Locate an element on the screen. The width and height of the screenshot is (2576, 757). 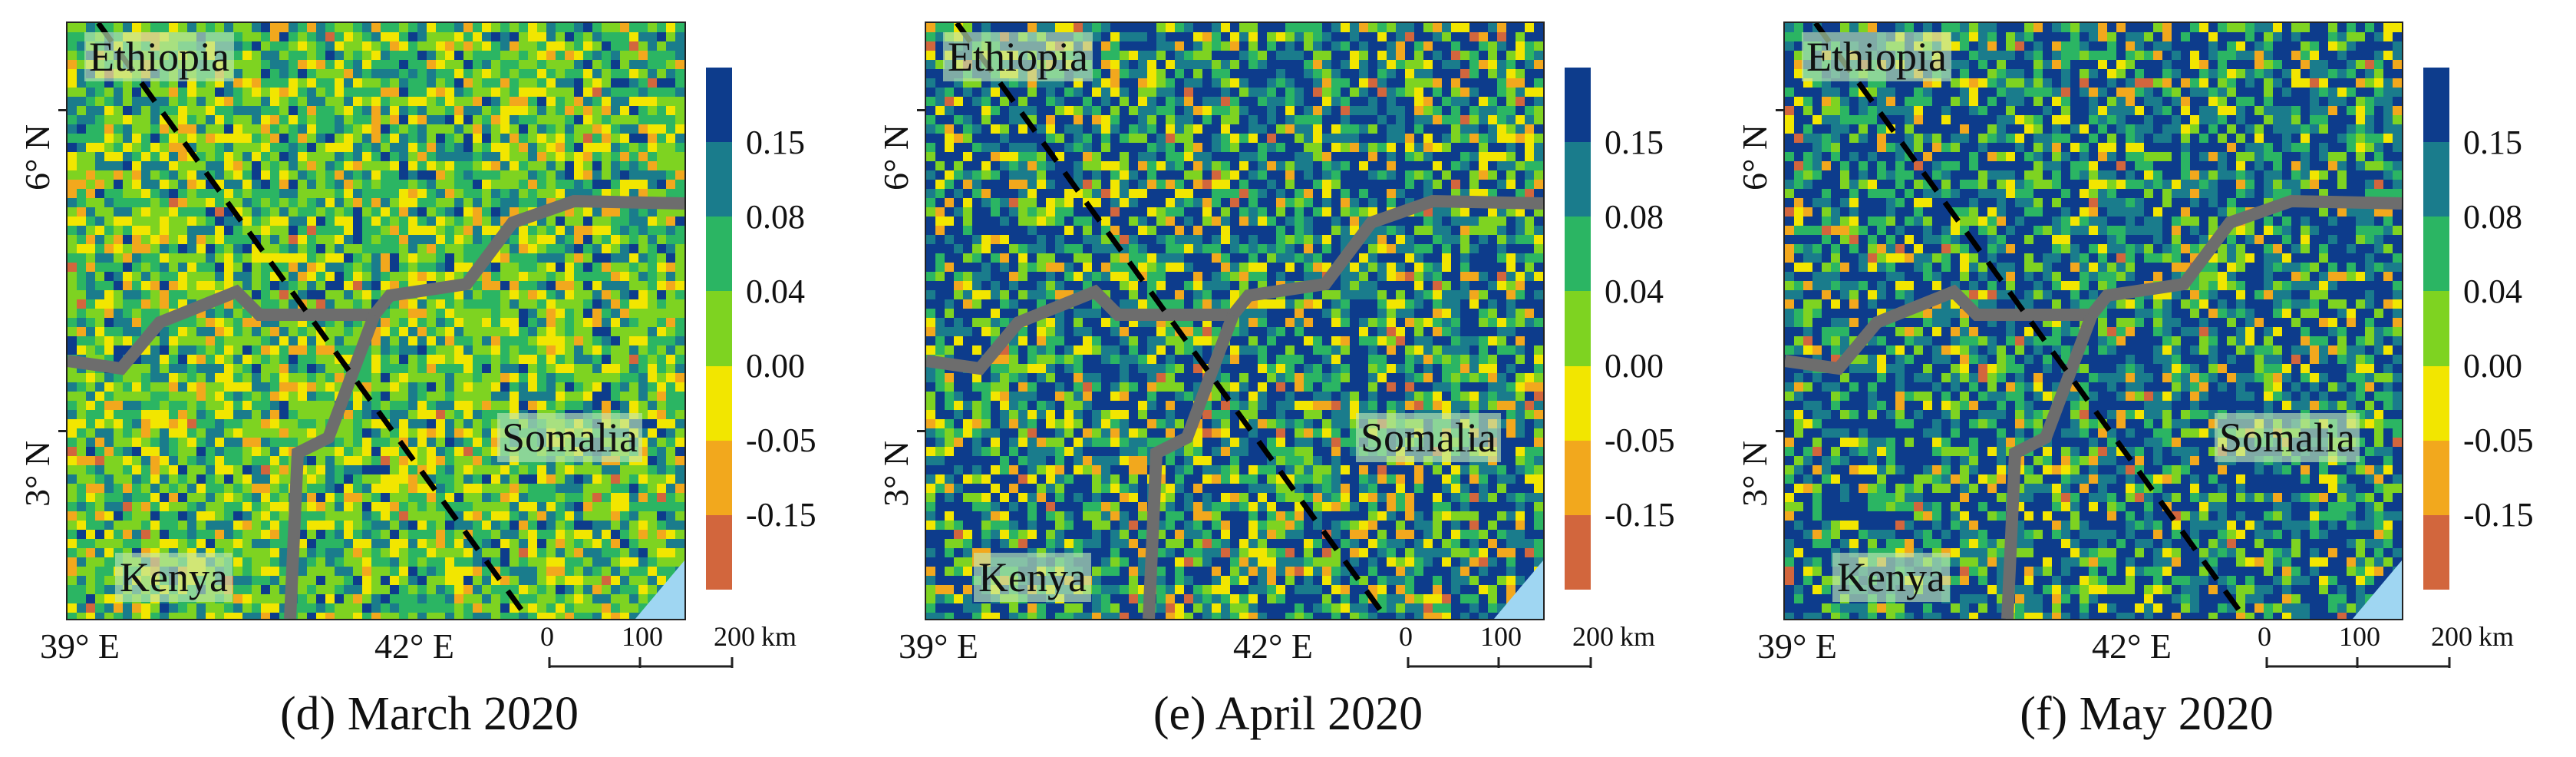
panel-caption: (f) May 2020 is located at coordinates (2147, 714).